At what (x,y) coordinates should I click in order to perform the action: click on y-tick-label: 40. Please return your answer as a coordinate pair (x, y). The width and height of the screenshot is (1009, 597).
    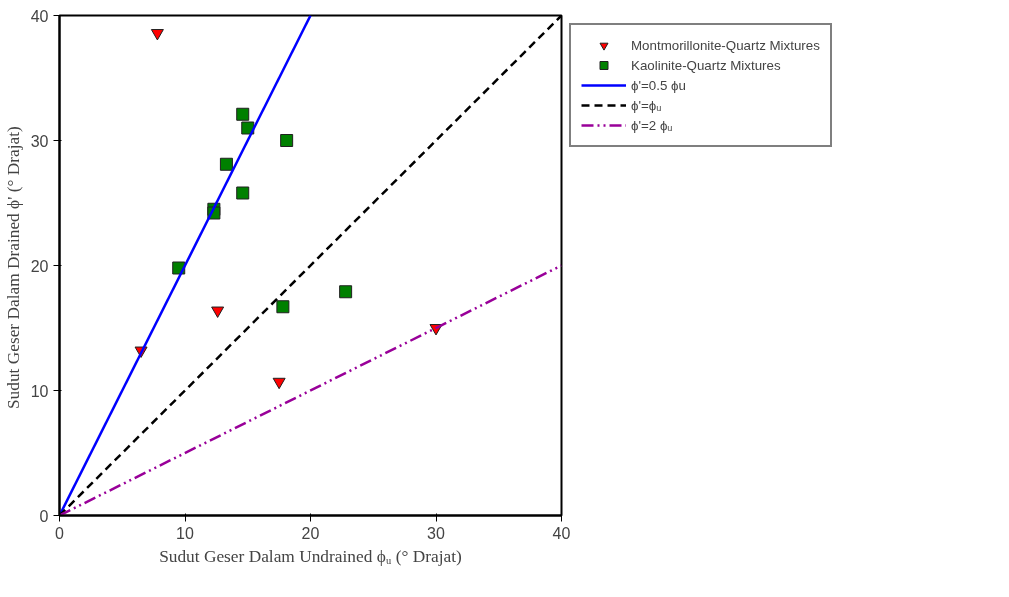
    Looking at the image, I should click on (39, 16).